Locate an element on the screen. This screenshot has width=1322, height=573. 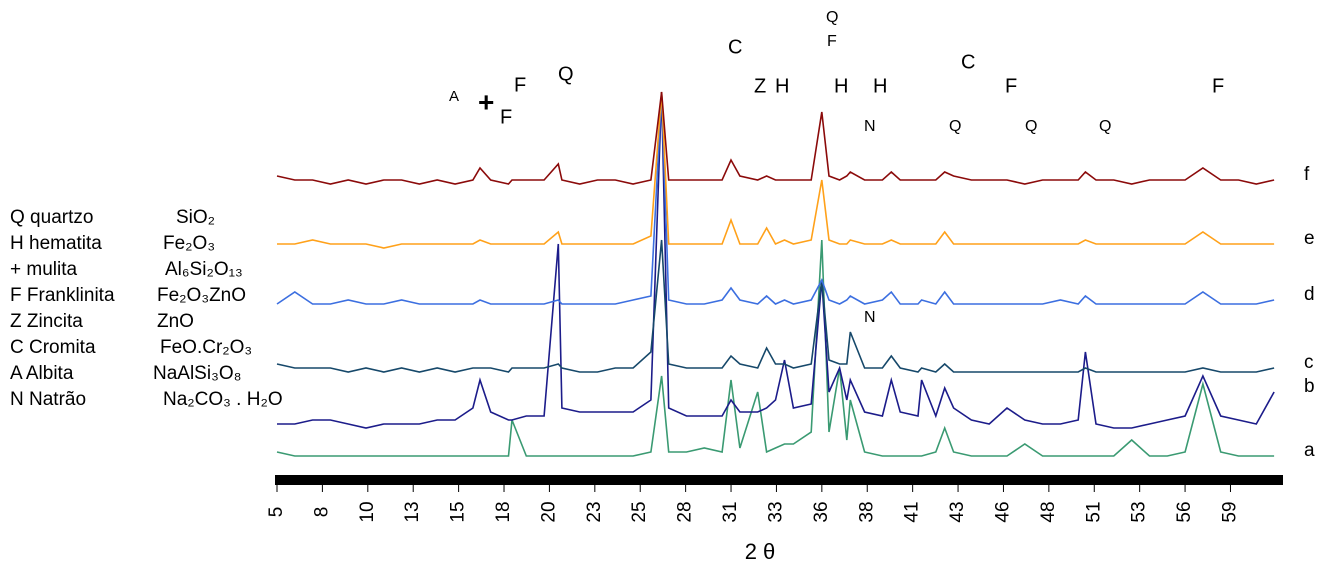
legend-formula: Fe₂O₃ is located at coordinates (189, 243).